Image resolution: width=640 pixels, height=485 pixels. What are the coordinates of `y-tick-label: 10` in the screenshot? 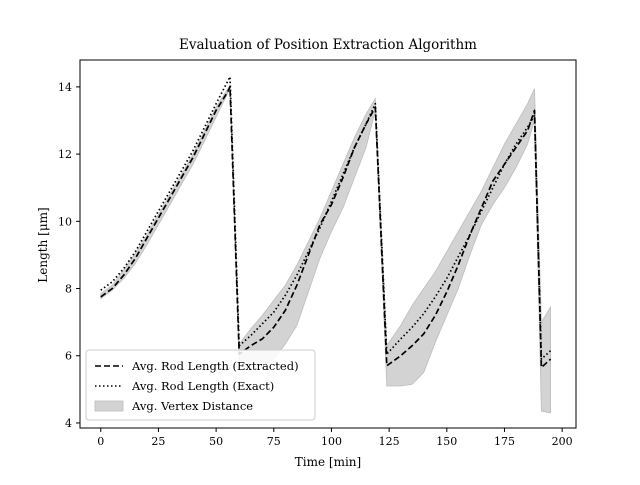 It's located at (65, 221).